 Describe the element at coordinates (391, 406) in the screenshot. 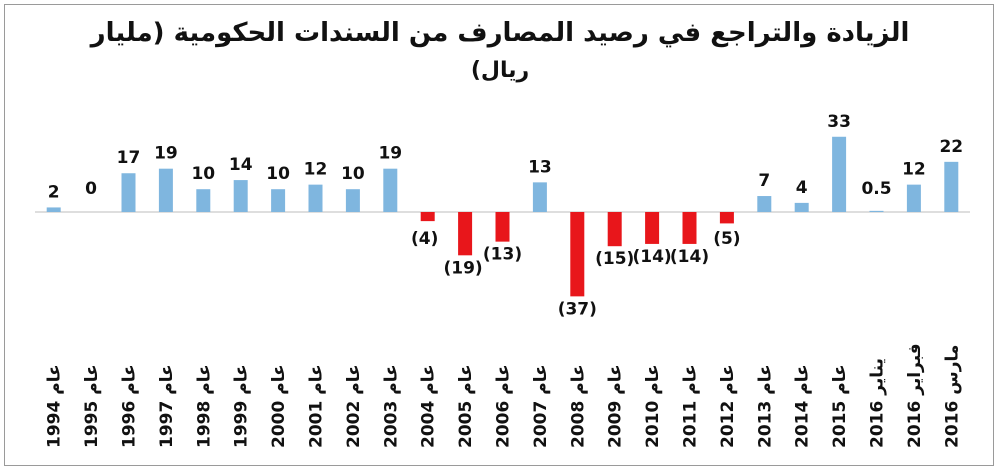

I see `category-tick-label: 2003 عام` at that location.